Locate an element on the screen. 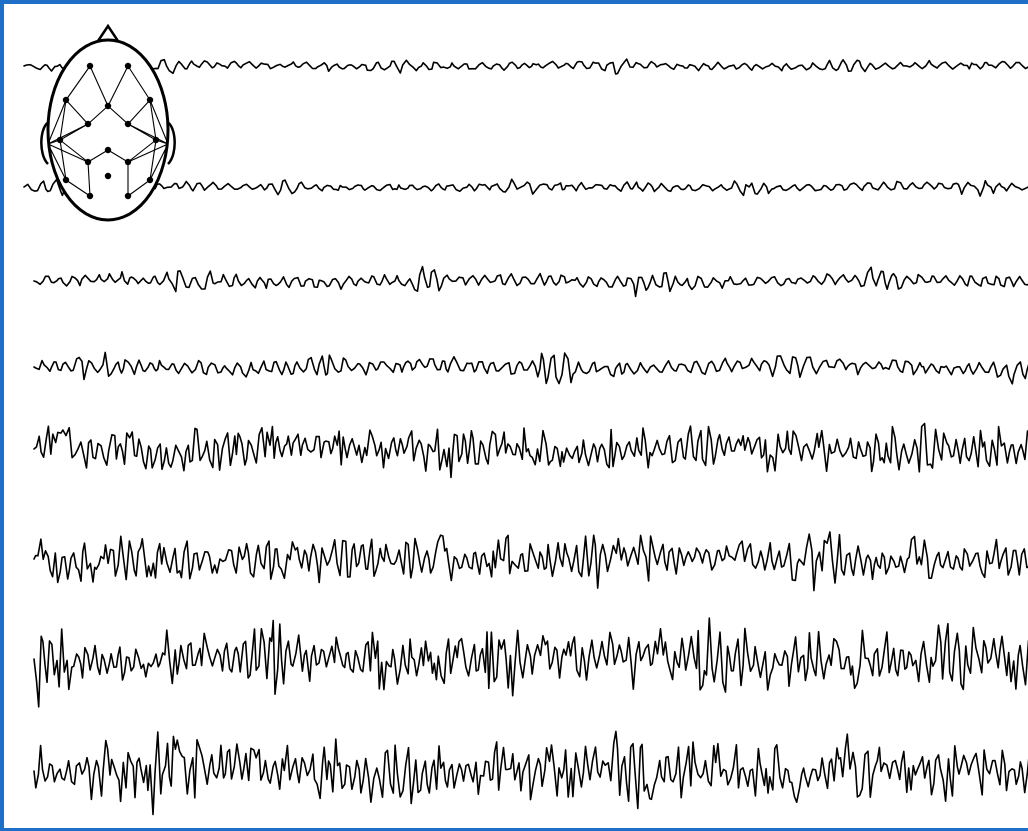 The width and height of the screenshot is (1028, 831). montage-lines is located at coordinates (108, 131).